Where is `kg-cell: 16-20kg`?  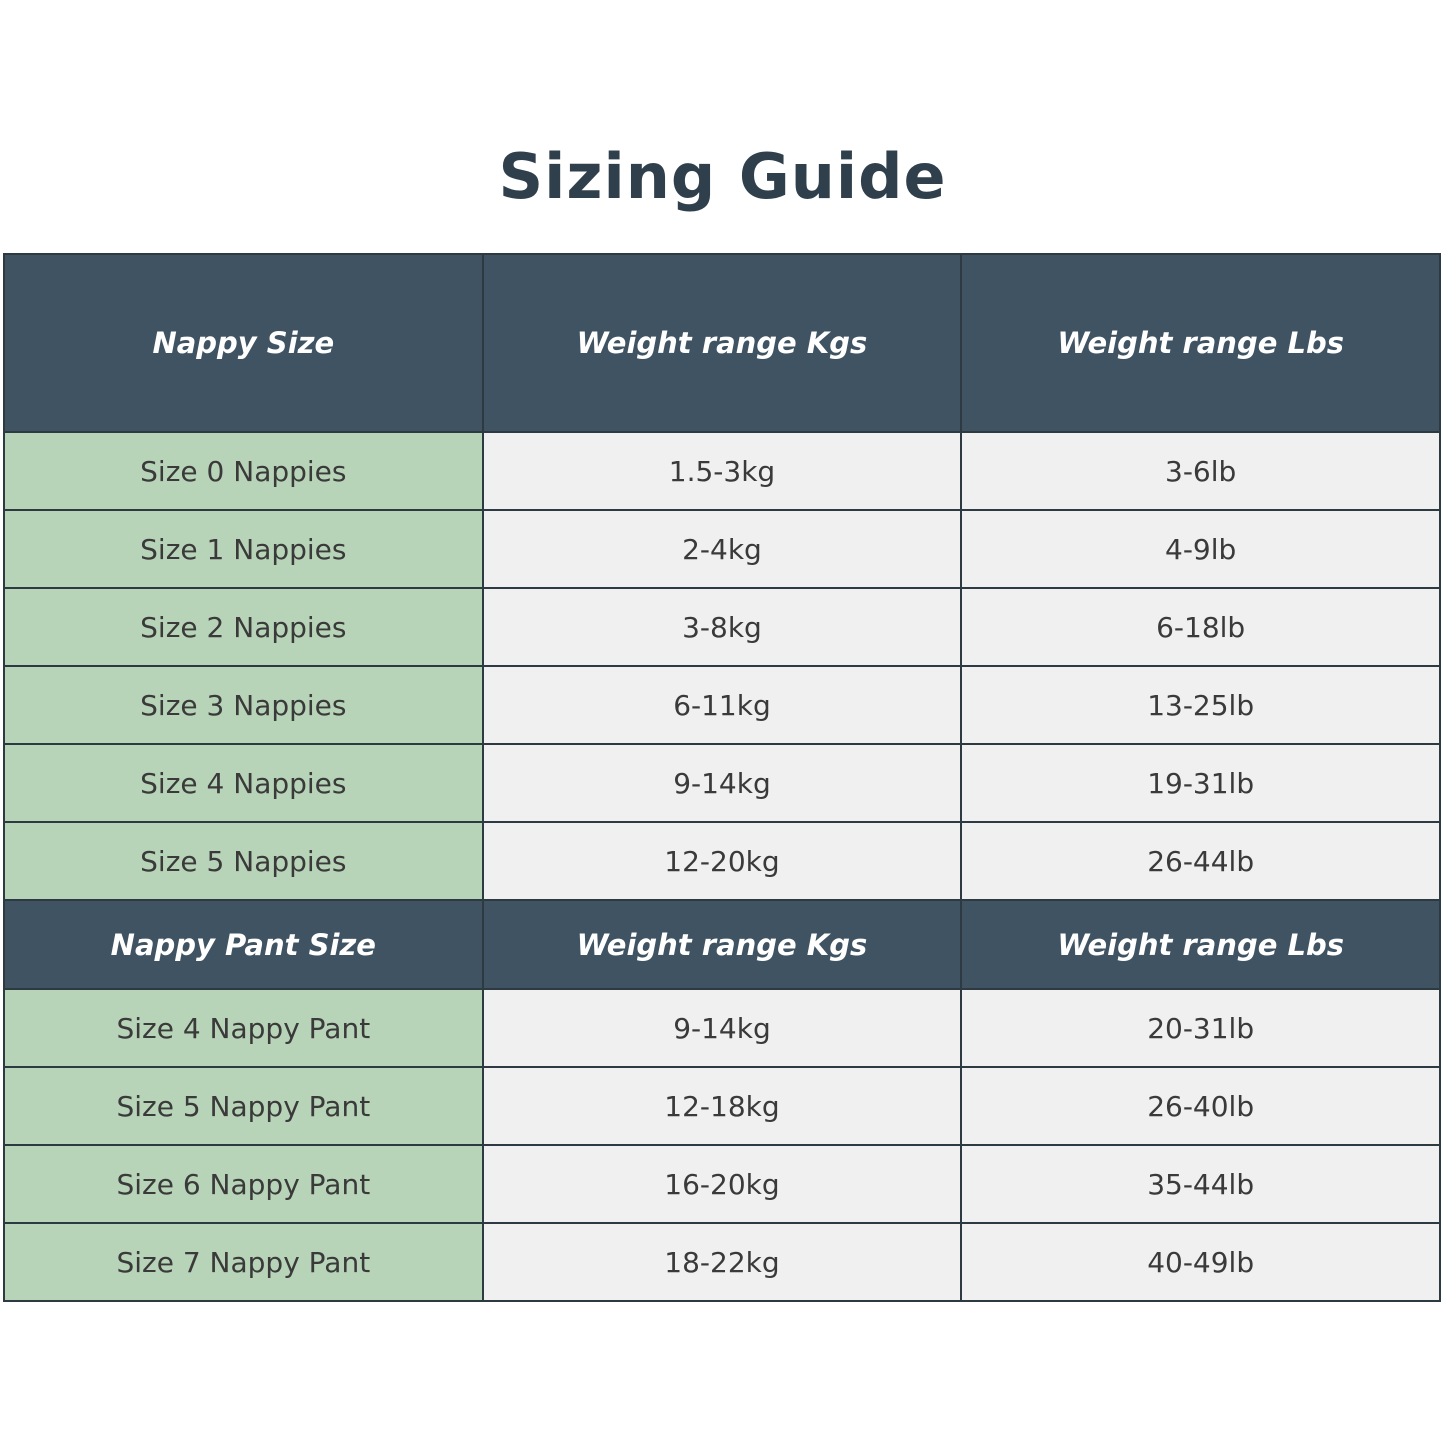
kg-cell: 16-20kg is located at coordinates (722, 1184).